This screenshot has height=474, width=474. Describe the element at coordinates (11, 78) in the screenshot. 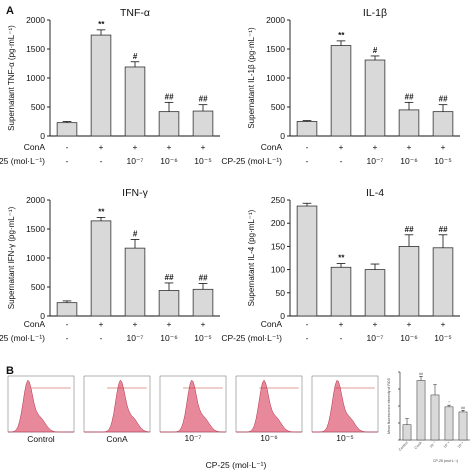

I see `y-axis-label: Supernatant TNF-α (pg·mL⁻¹)` at that location.